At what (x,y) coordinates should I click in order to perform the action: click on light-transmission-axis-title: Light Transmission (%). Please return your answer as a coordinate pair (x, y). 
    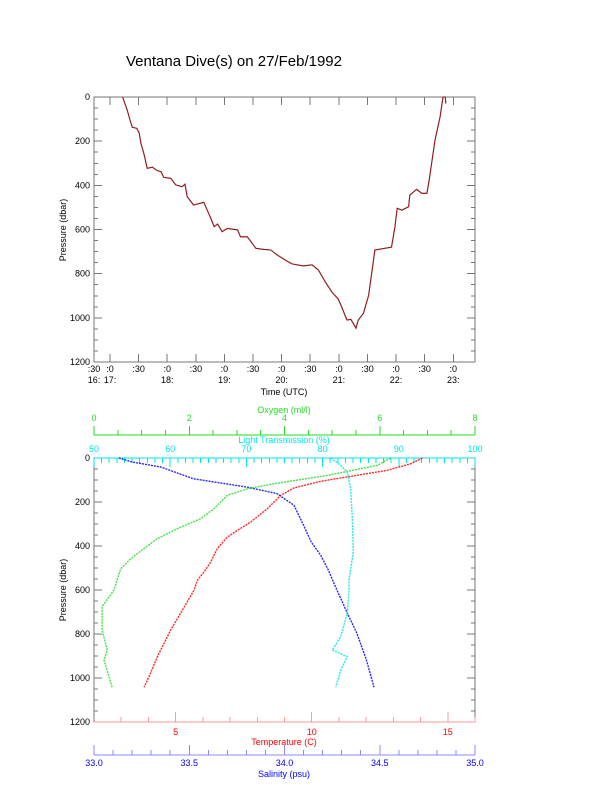
    Looking at the image, I should click on (284, 440).